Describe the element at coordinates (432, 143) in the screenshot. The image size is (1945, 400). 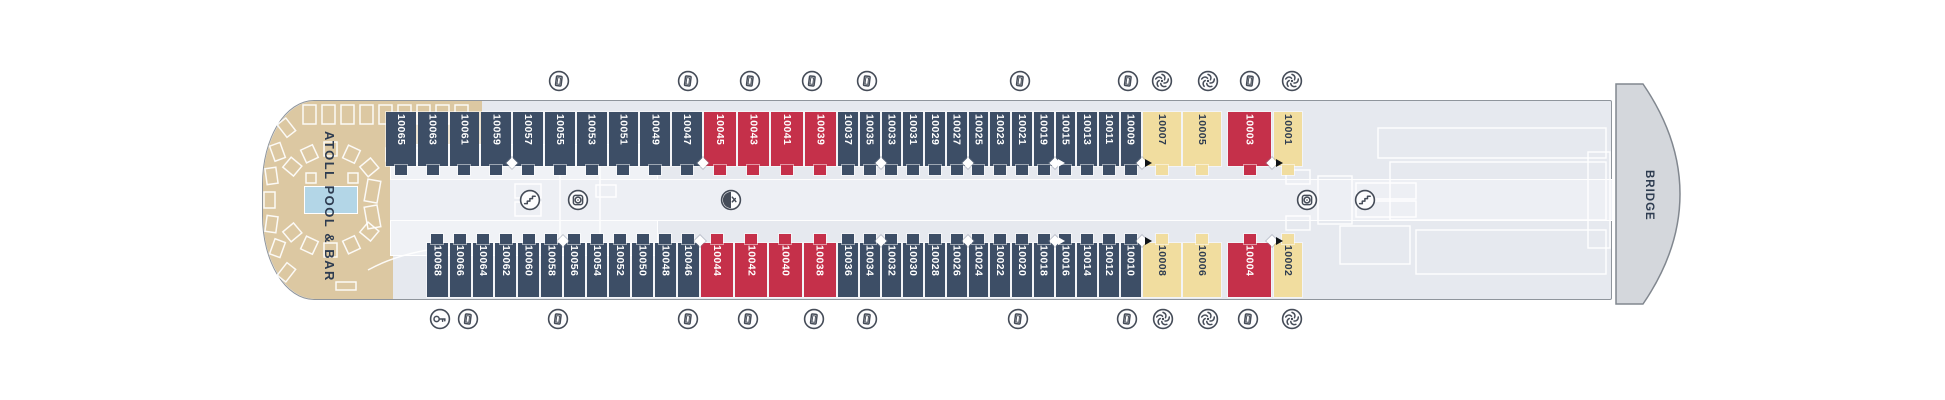
I see `cabin-10063: 10063` at that location.